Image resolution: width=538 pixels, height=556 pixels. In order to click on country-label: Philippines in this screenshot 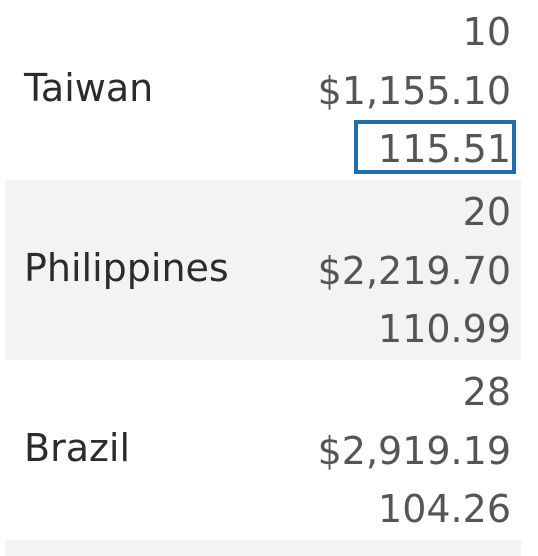, I will do `click(126, 268)`.